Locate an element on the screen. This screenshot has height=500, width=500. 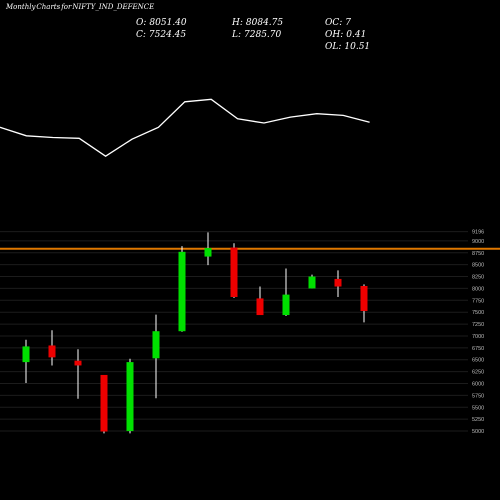
stat-label: OH: is located at coordinates (334, 35).